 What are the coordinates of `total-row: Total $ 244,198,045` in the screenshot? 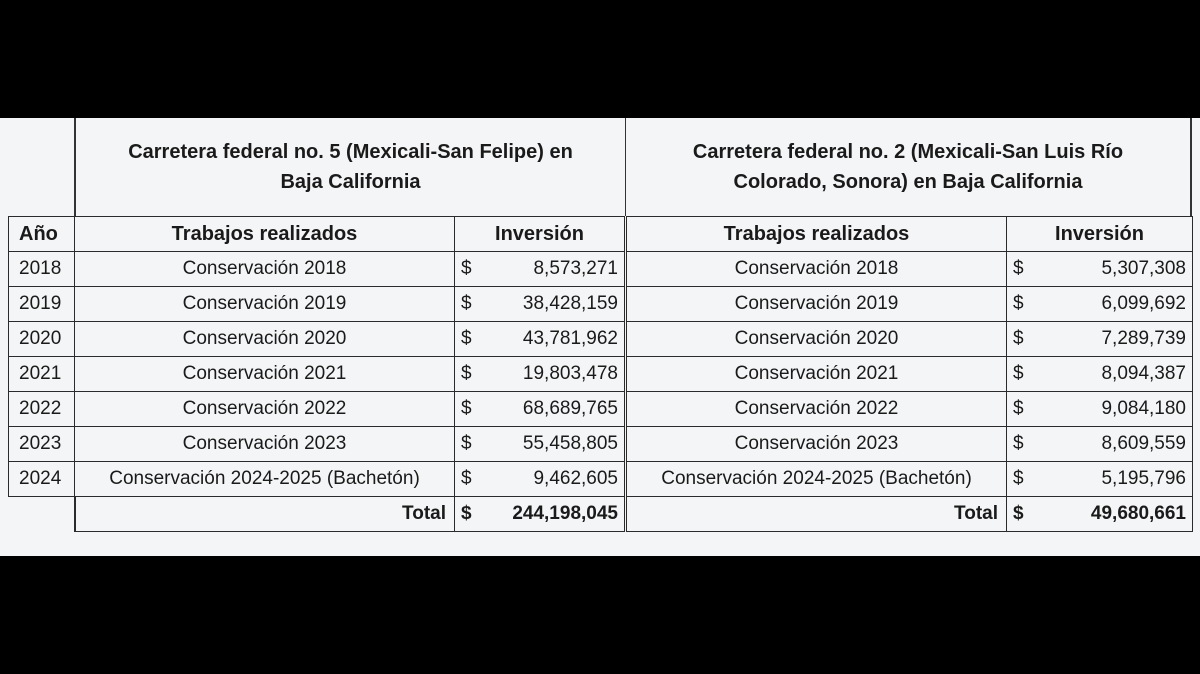 It's located at (316, 514).